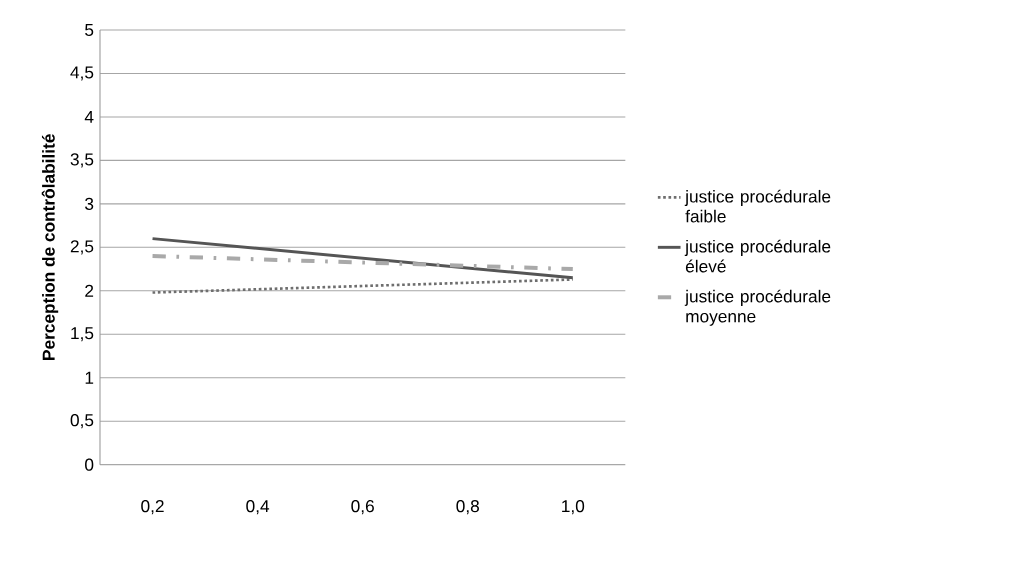 The width and height of the screenshot is (1026, 570). Describe the element at coordinates (82, 421) in the screenshot. I see `y-tick-label: 0,5` at that location.